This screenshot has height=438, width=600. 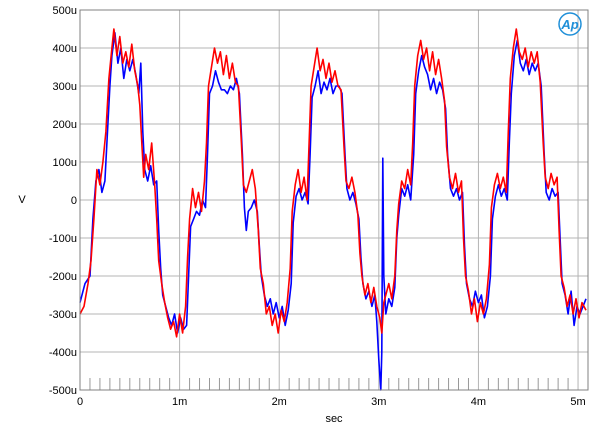 I want to click on x-tick-label-4: 4m, so click(x=478, y=402).